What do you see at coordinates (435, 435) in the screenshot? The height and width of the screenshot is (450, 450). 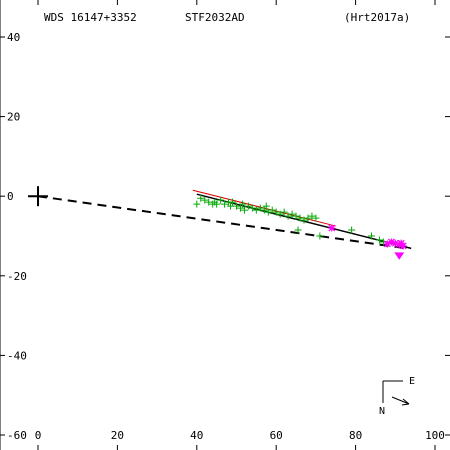 I see `x-tick-label: 100` at bounding box center [435, 435].